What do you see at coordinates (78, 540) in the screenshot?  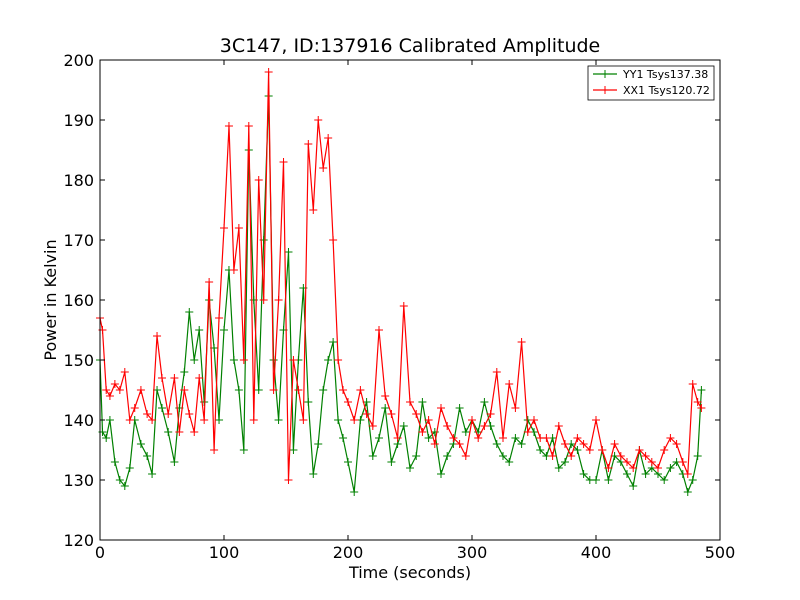 I see `y-tick-label: 120` at bounding box center [78, 540].